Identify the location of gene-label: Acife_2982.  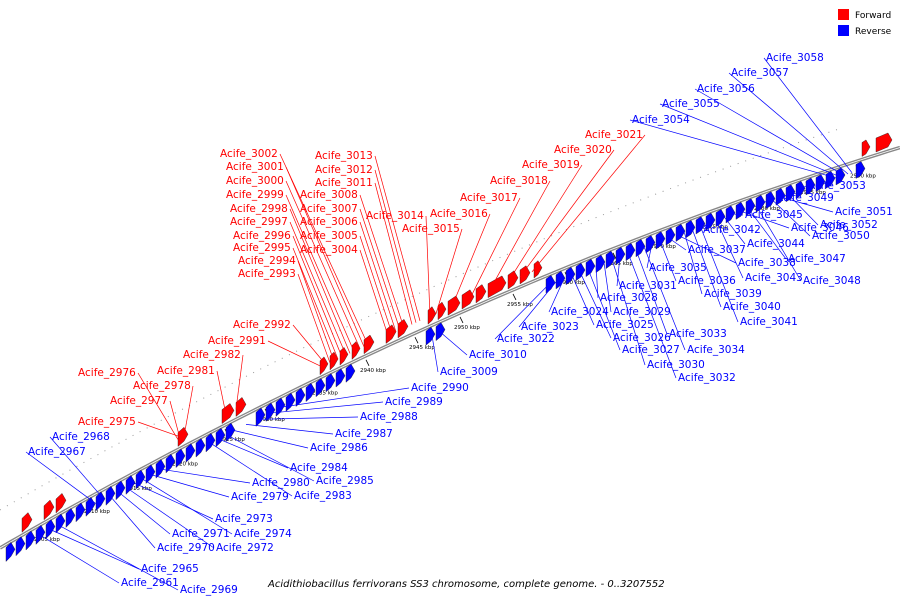
(212, 355).